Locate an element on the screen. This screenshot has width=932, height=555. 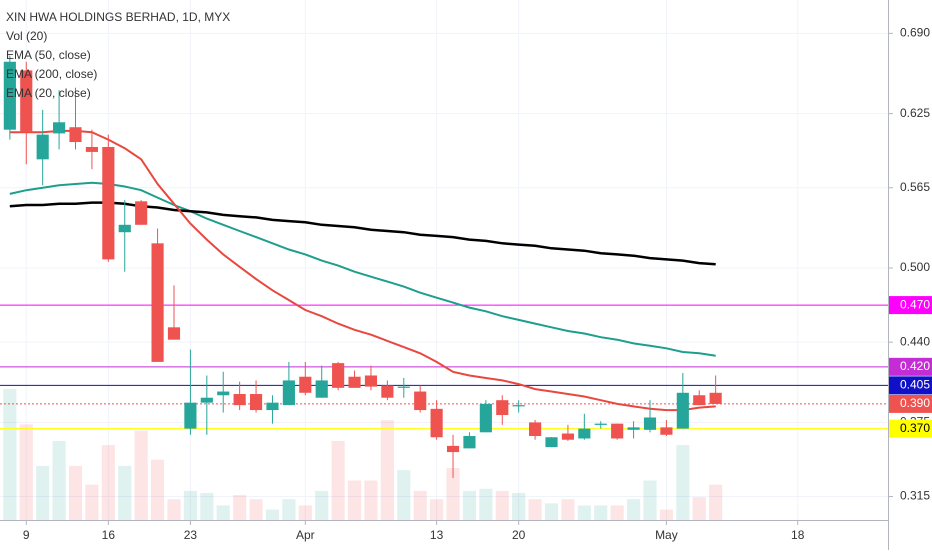
x-tick-label: 16 is located at coordinates (109, 535).